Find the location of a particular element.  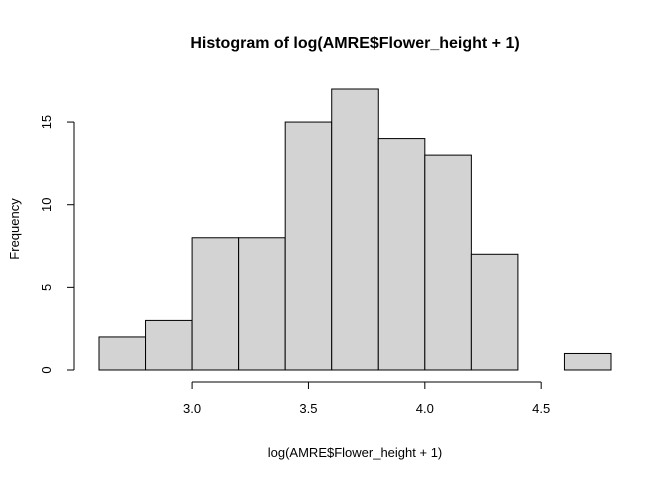

y-tick-label: 5 is located at coordinates (46, 287).